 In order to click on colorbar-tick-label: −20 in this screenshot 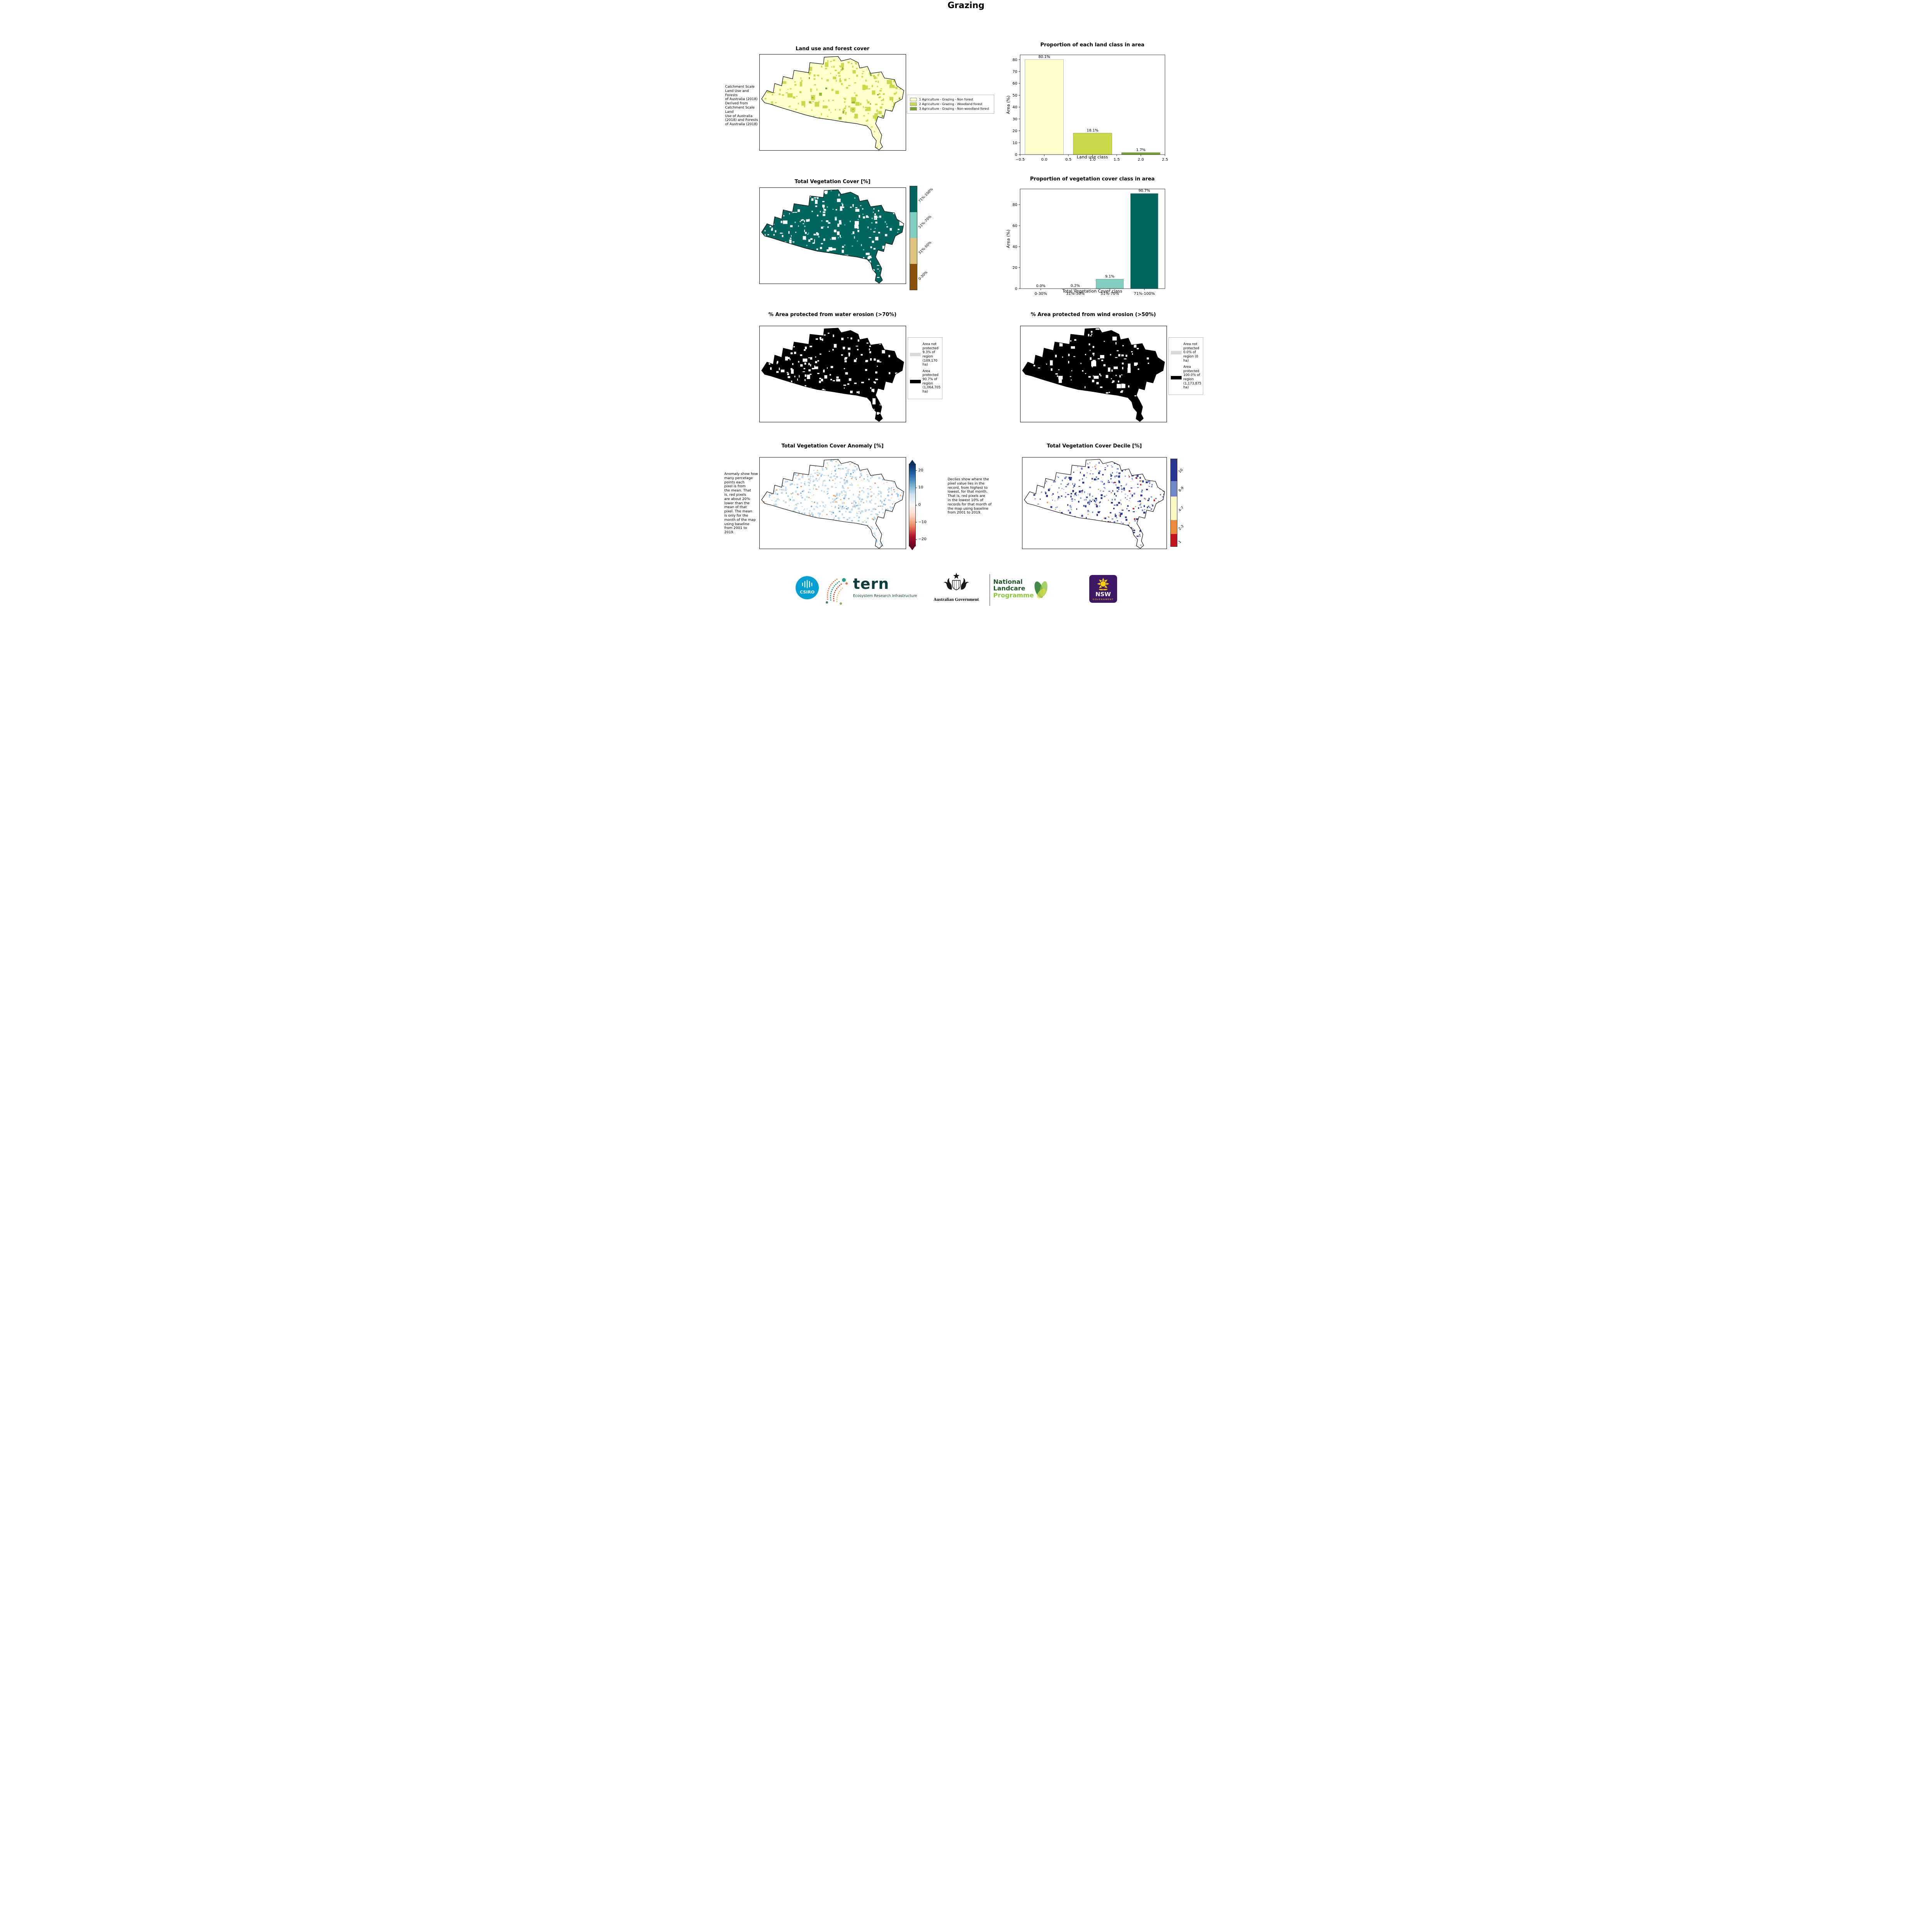, I will do `click(922, 539)`.